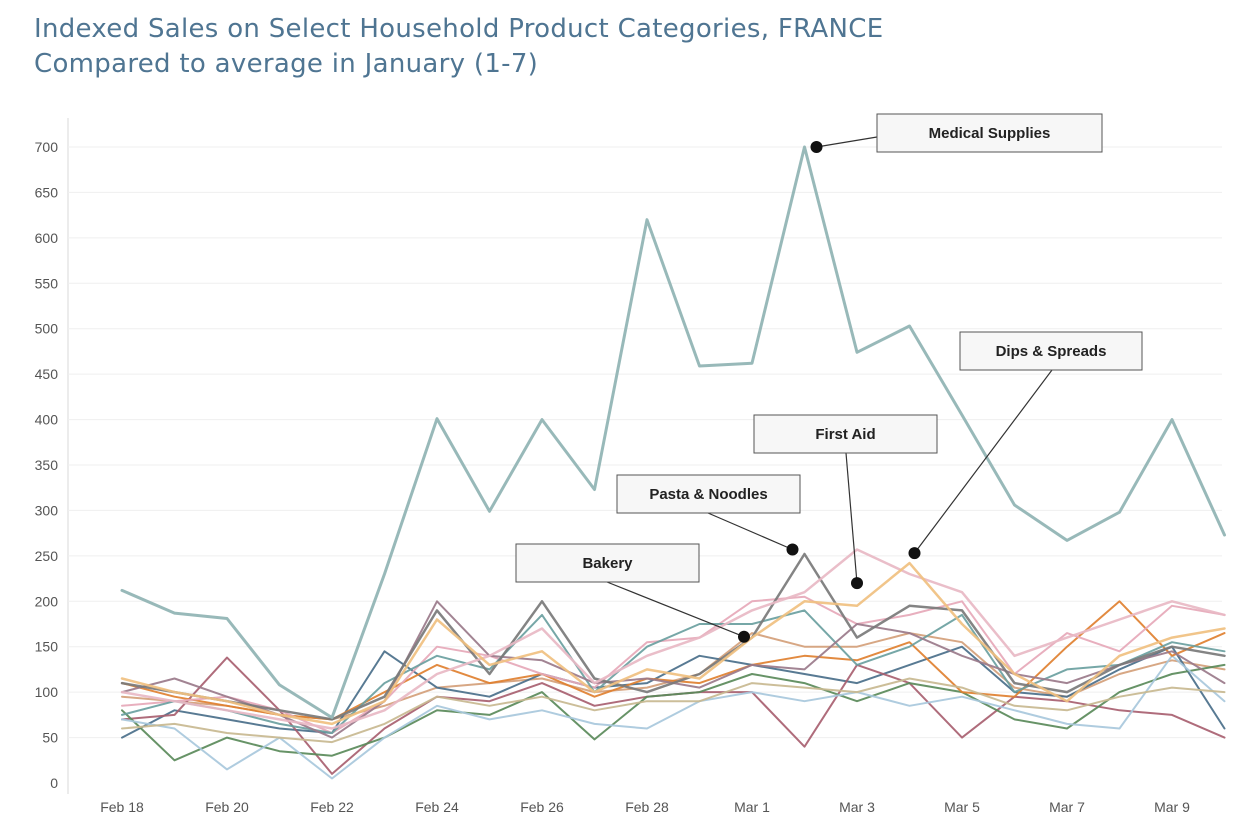 Image resolution: width=1236 pixels, height=830 pixels. I want to click on chart-subtitle: Compared to average in January (1-7), so click(286, 64).